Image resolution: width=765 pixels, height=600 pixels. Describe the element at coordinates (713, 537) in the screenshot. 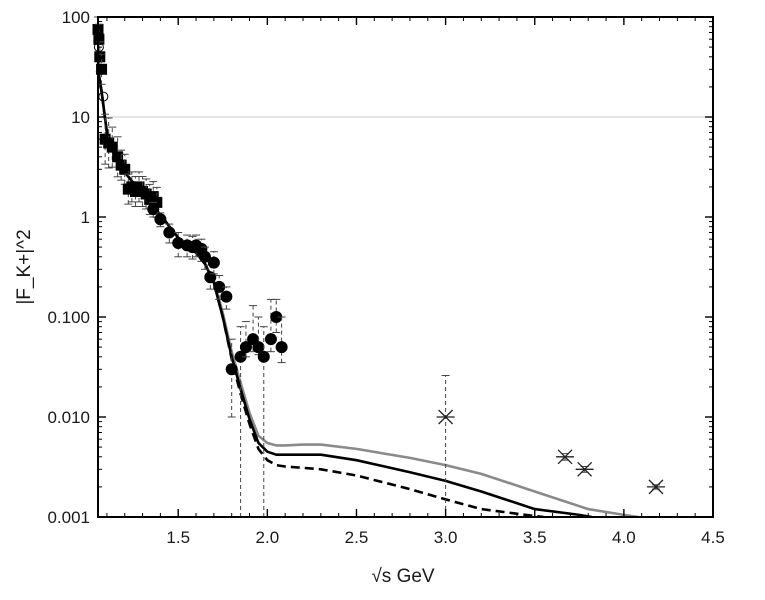

I see `x-tick-label: 4.5` at that location.